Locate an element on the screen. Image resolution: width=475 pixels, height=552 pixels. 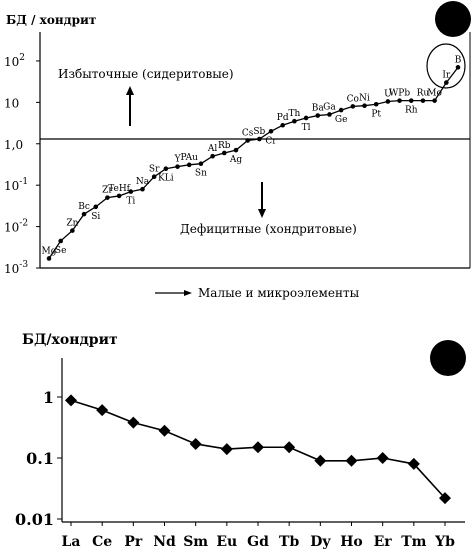
panel-a-point-label: Ag is located at coordinates (235, 160).